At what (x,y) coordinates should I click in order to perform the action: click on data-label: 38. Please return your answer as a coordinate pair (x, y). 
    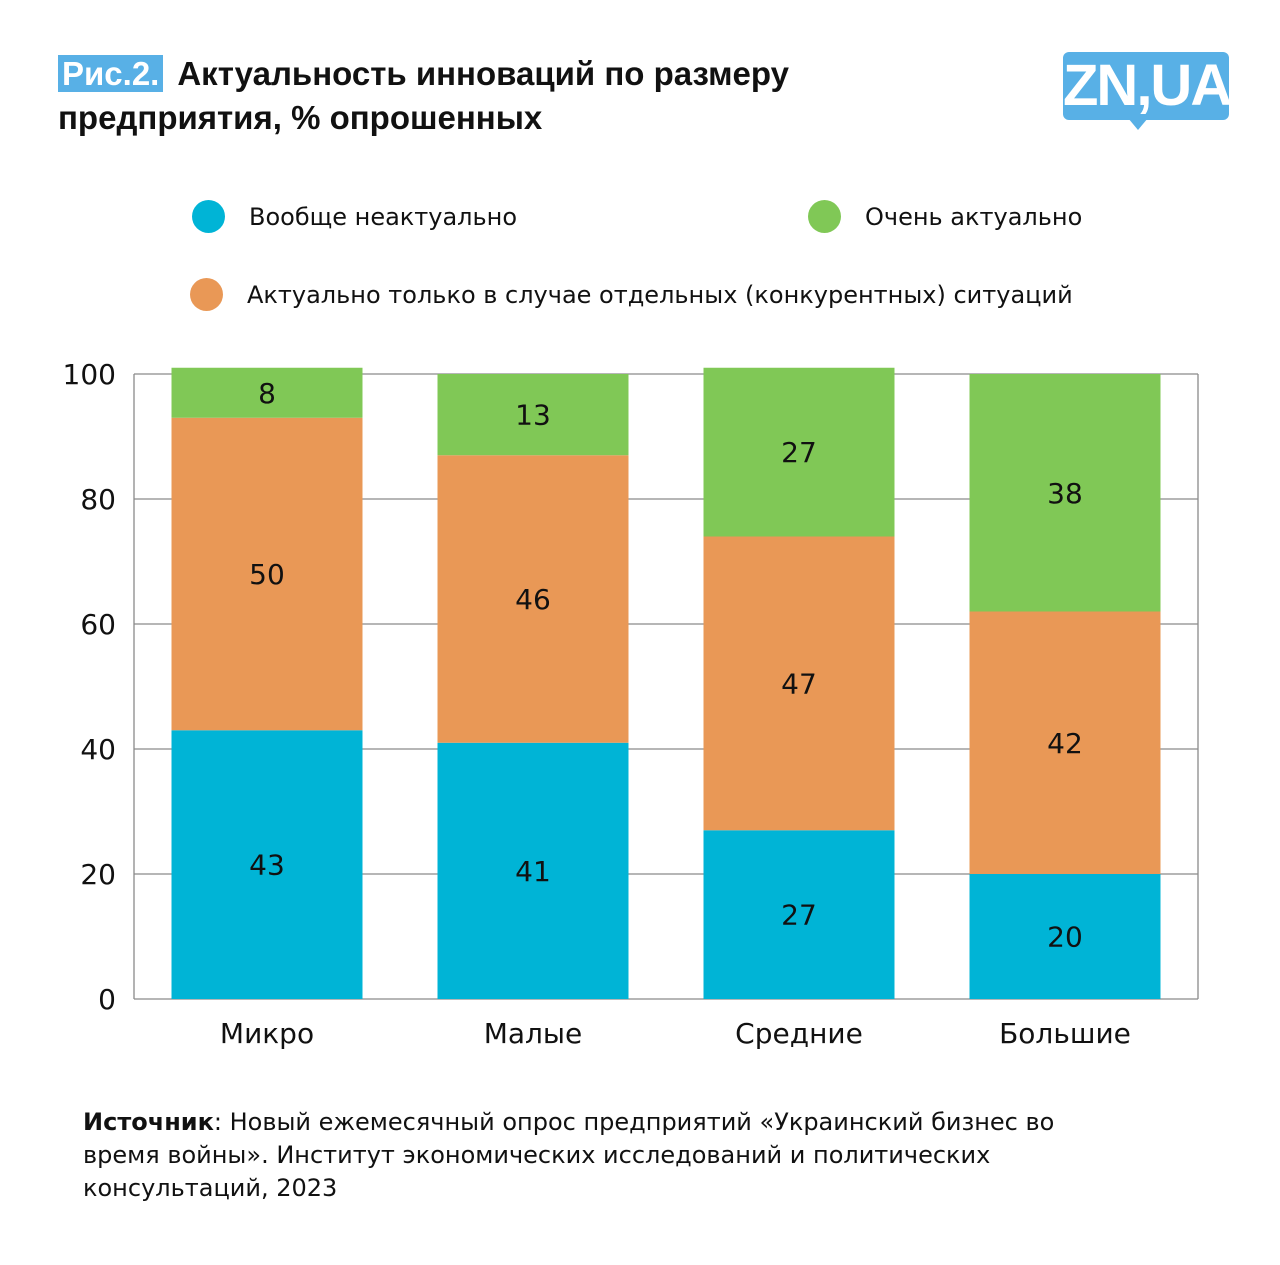
    Looking at the image, I should click on (1065, 493).